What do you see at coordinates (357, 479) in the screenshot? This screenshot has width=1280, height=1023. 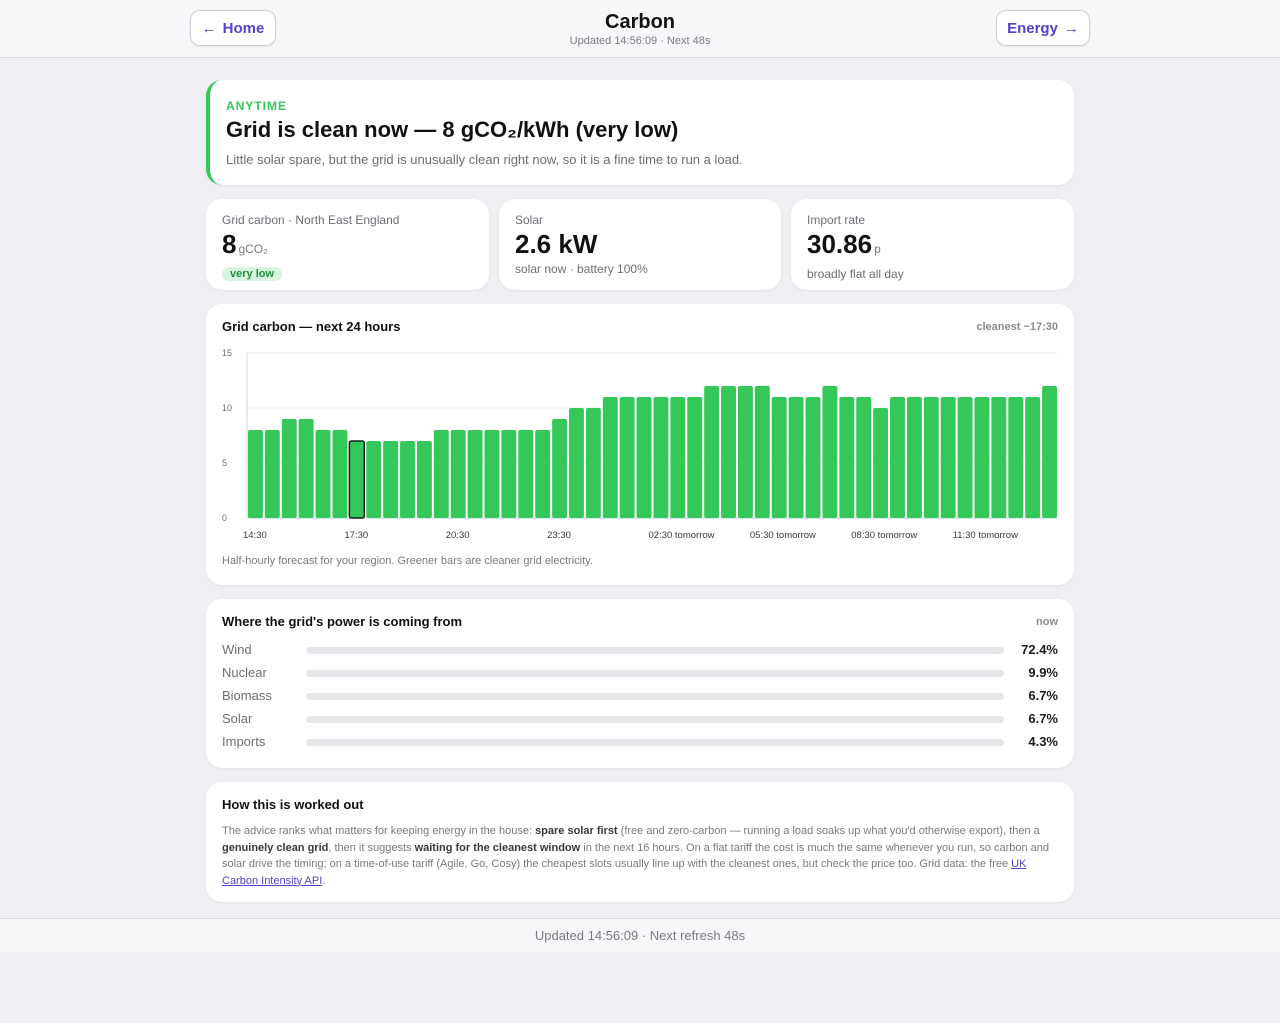 I see `bar-current` at bounding box center [357, 479].